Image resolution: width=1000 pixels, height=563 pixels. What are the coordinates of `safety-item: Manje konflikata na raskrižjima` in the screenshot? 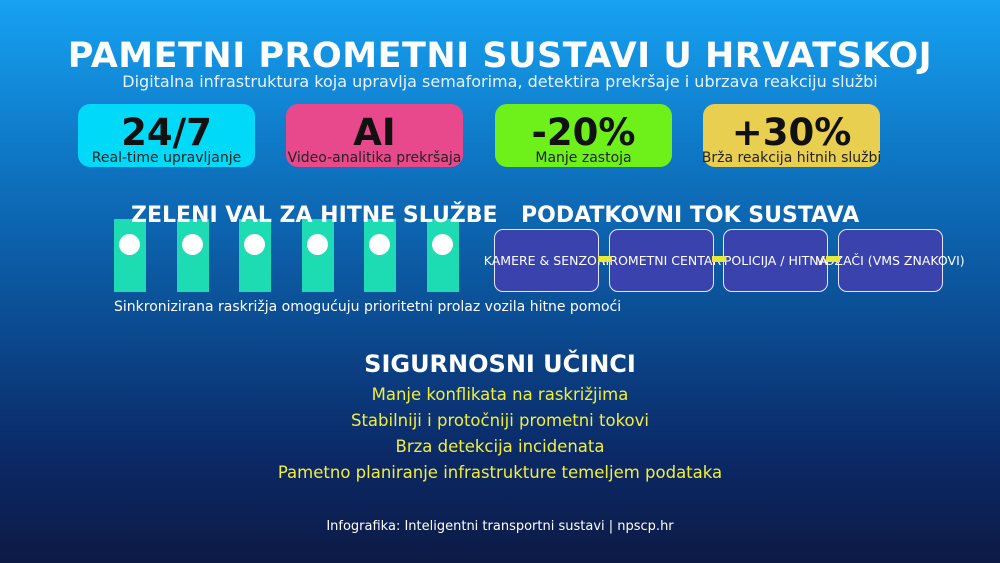 It's located at (500, 394).